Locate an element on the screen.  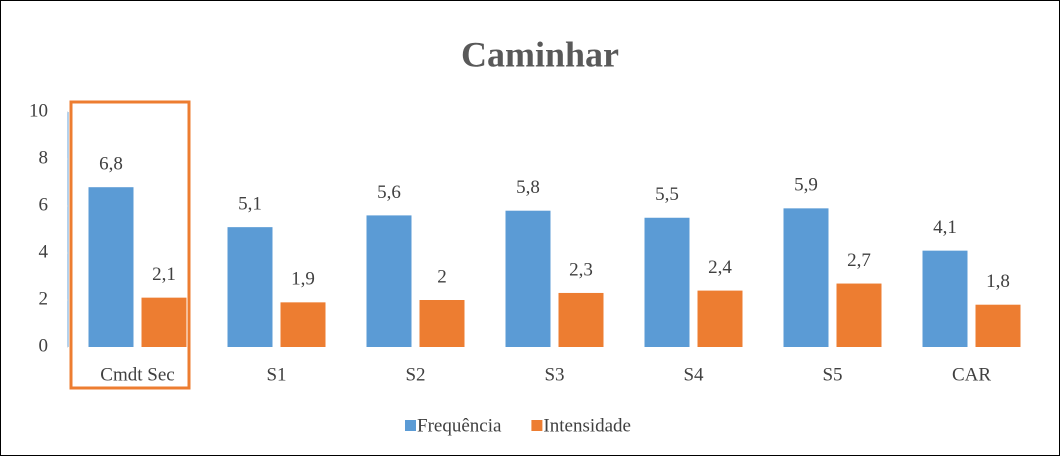
data-label: 5,8 is located at coordinates (528, 187).